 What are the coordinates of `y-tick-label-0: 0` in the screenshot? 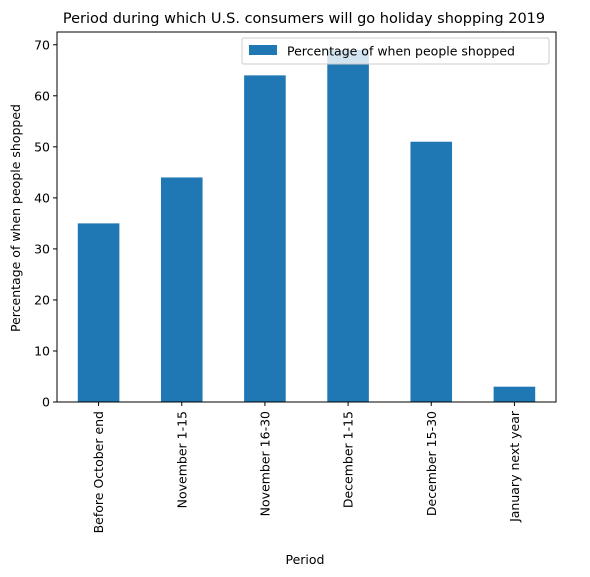 It's located at (46, 402).